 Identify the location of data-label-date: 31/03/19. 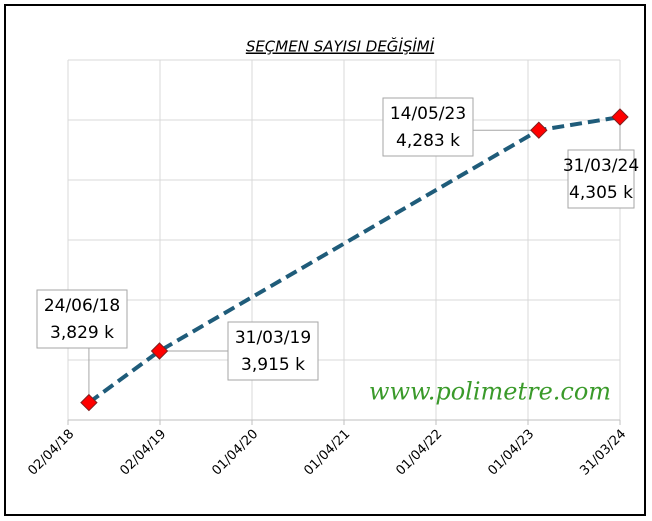
(273, 338).